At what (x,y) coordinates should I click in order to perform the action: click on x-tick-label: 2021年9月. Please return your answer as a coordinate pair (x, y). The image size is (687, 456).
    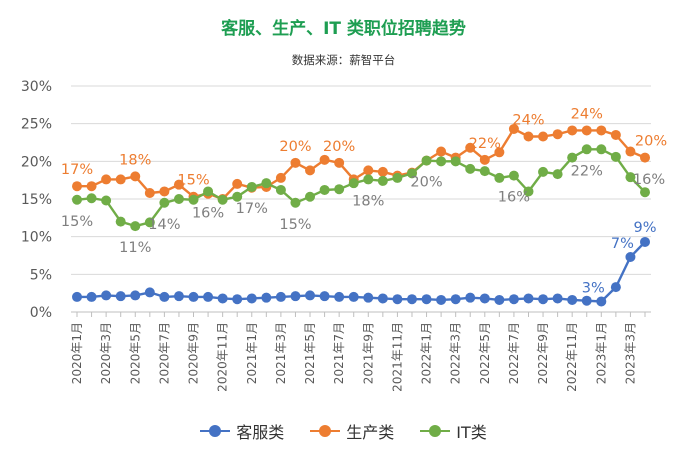
    Looking at the image, I should click on (368, 353).